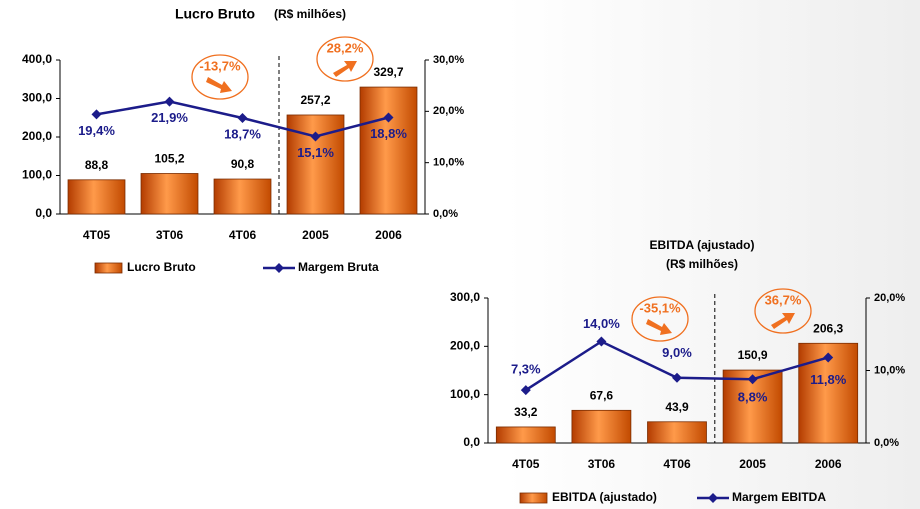 This screenshot has width=920, height=509. I want to click on bar-label: 329,7, so click(388, 72).